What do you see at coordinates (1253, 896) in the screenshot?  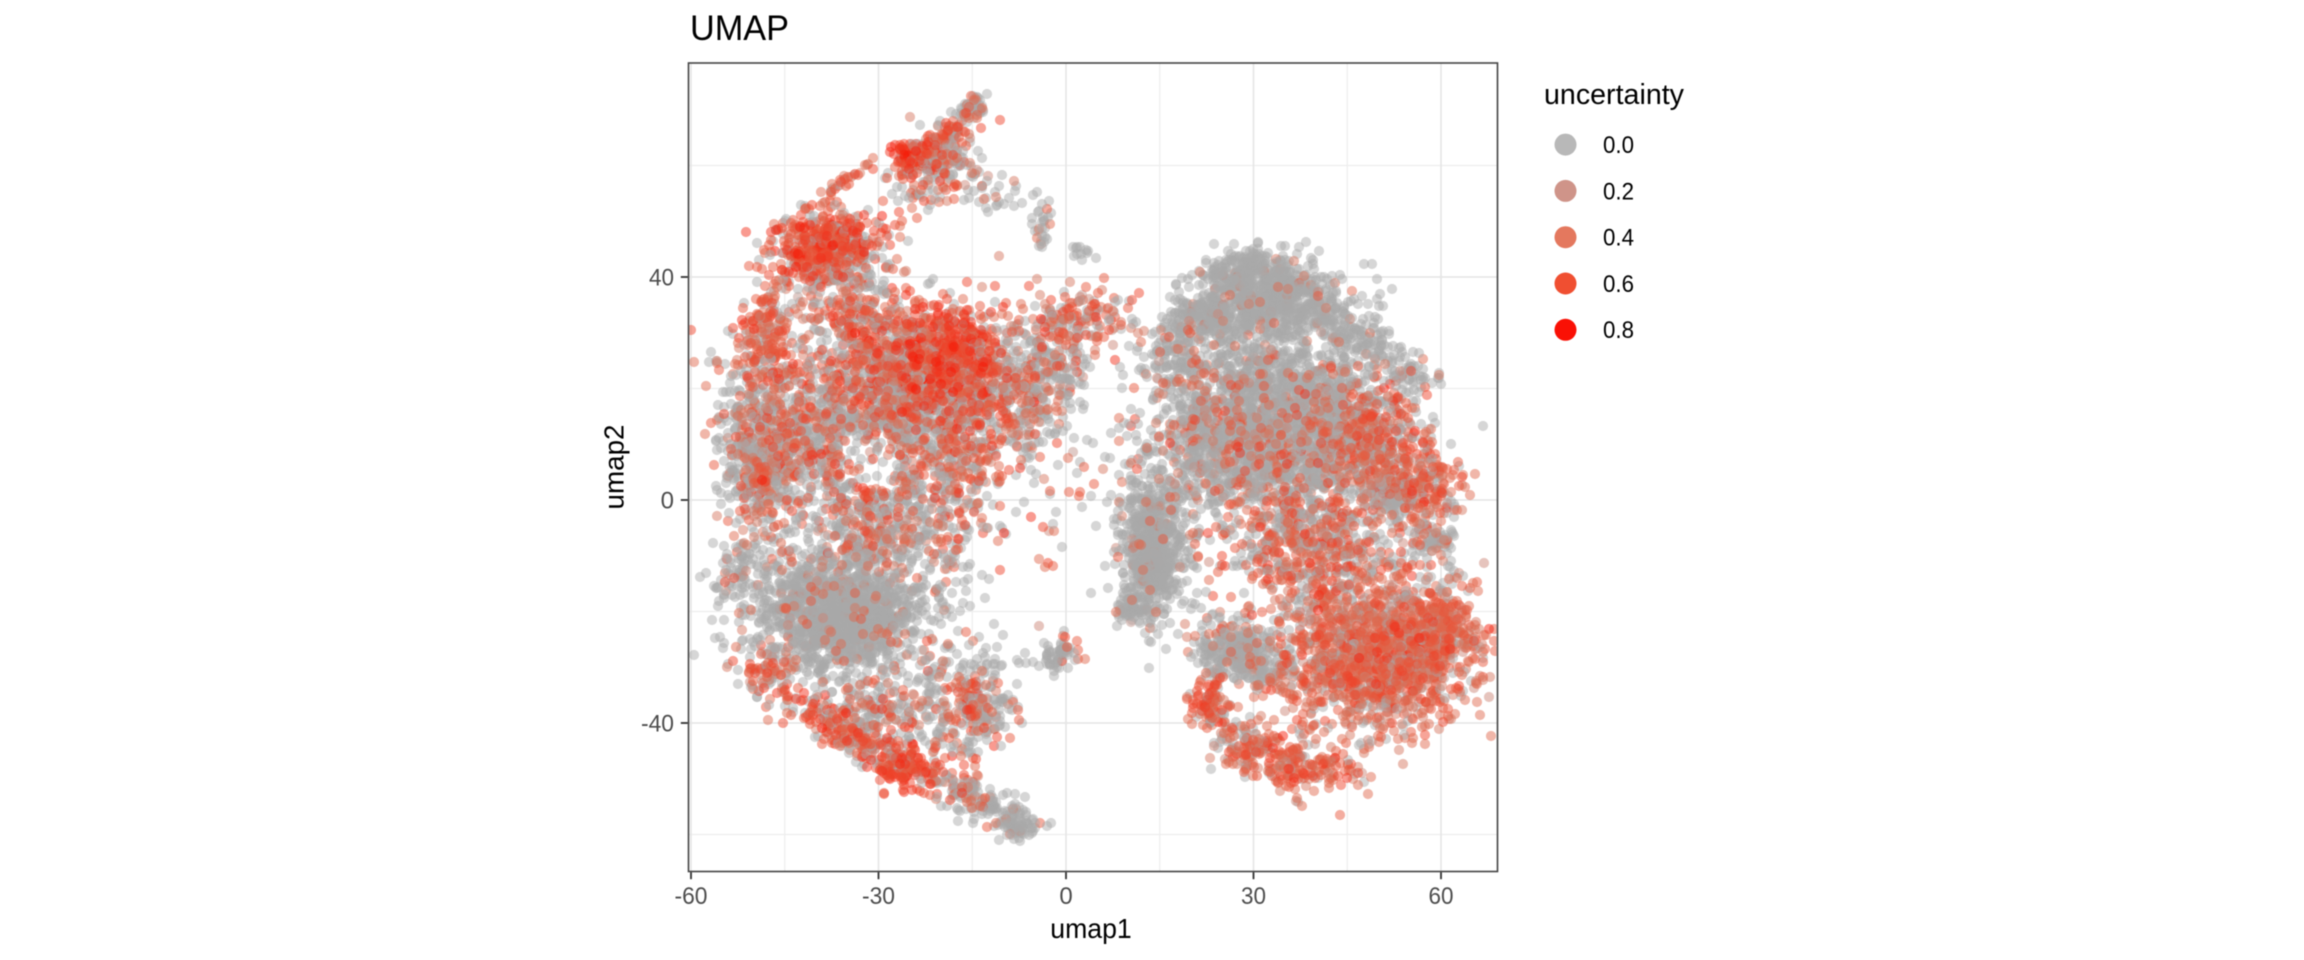 I see `svg-text: 30` at bounding box center [1253, 896].